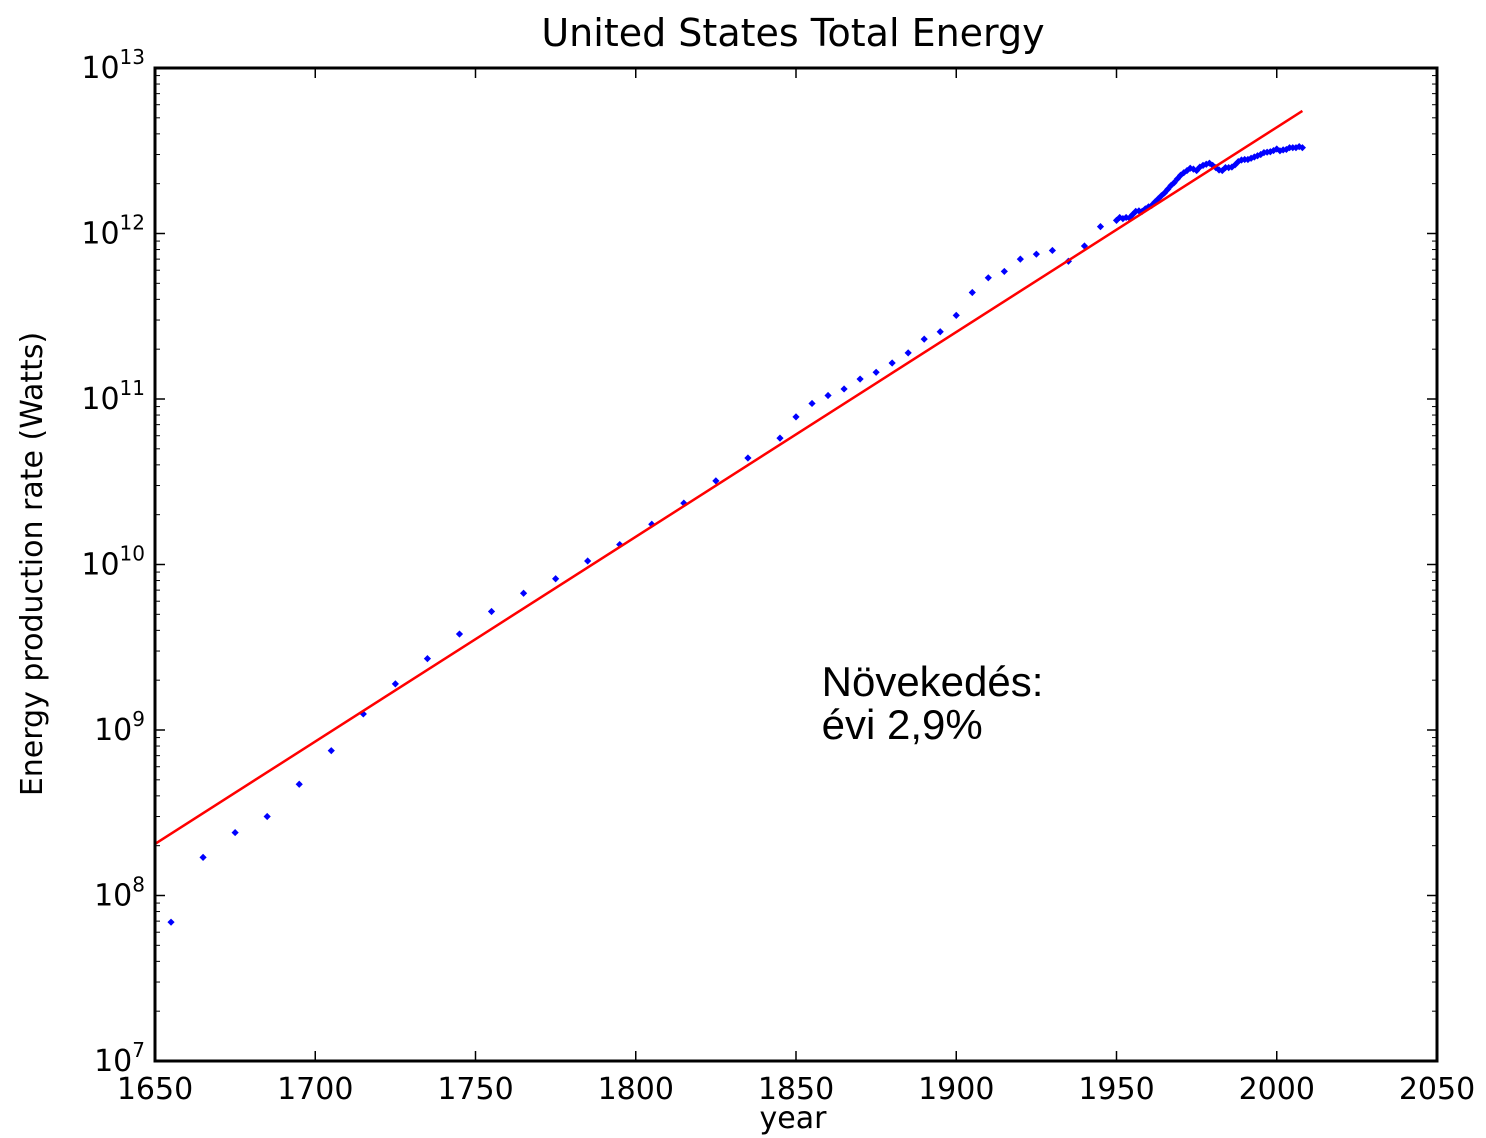 Image resolution: width=1486 pixels, height=1138 pixels. What do you see at coordinates (792, 33) in the screenshot?
I see `chart-title: United States Total Energy` at bounding box center [792, 33].